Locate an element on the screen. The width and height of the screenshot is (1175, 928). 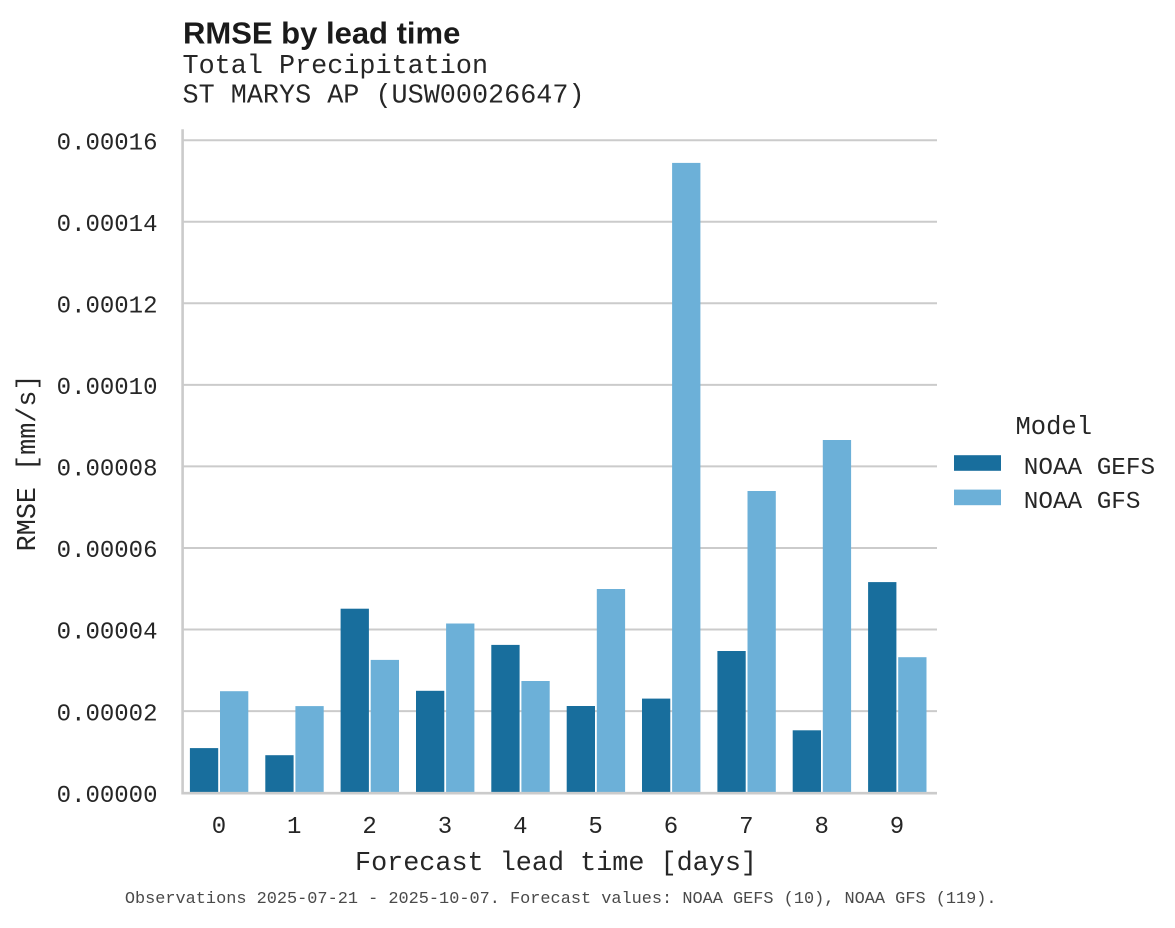
svg-text: 1 is located at coordinates (294, 827).